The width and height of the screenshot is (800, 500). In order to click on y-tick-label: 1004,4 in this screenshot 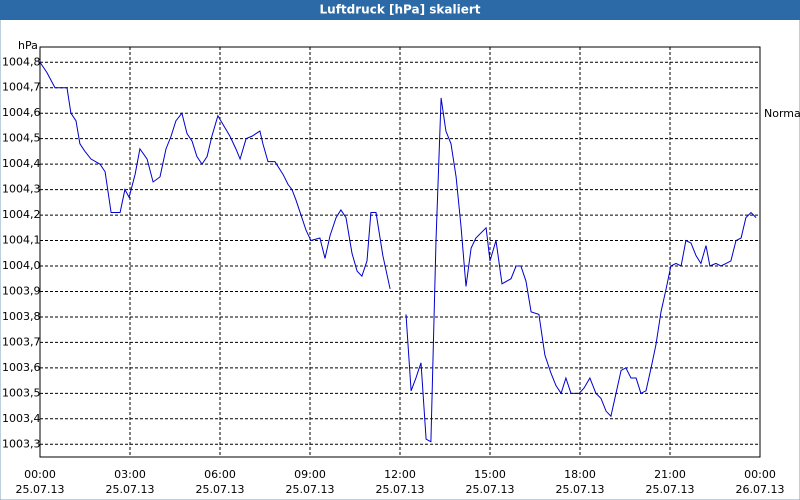, I will do `click(21, 163)`.